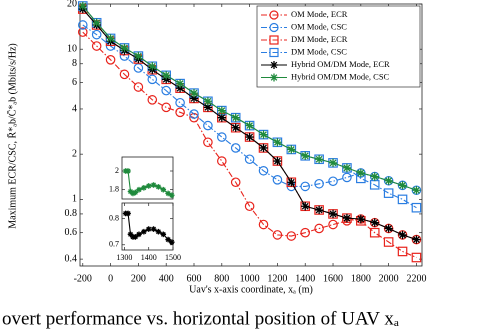 The width and height of the screenshot is (482, 336). I want to click on legend-label: Hybrid OM/DM Mode, ECR, so click(340, 64).